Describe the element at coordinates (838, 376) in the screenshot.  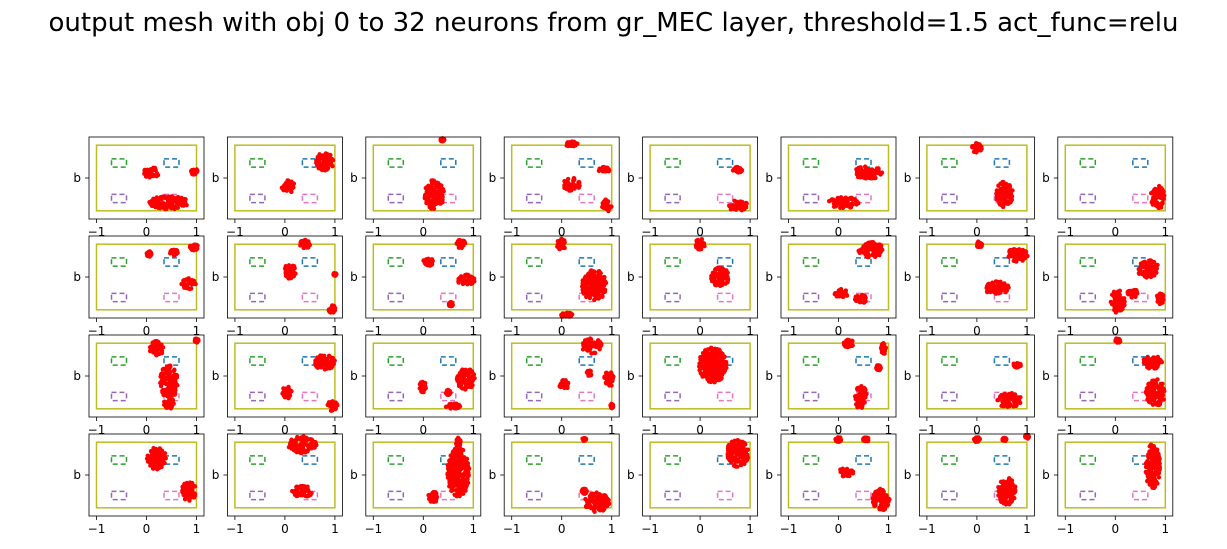
I see `arena-boundary` at that location.